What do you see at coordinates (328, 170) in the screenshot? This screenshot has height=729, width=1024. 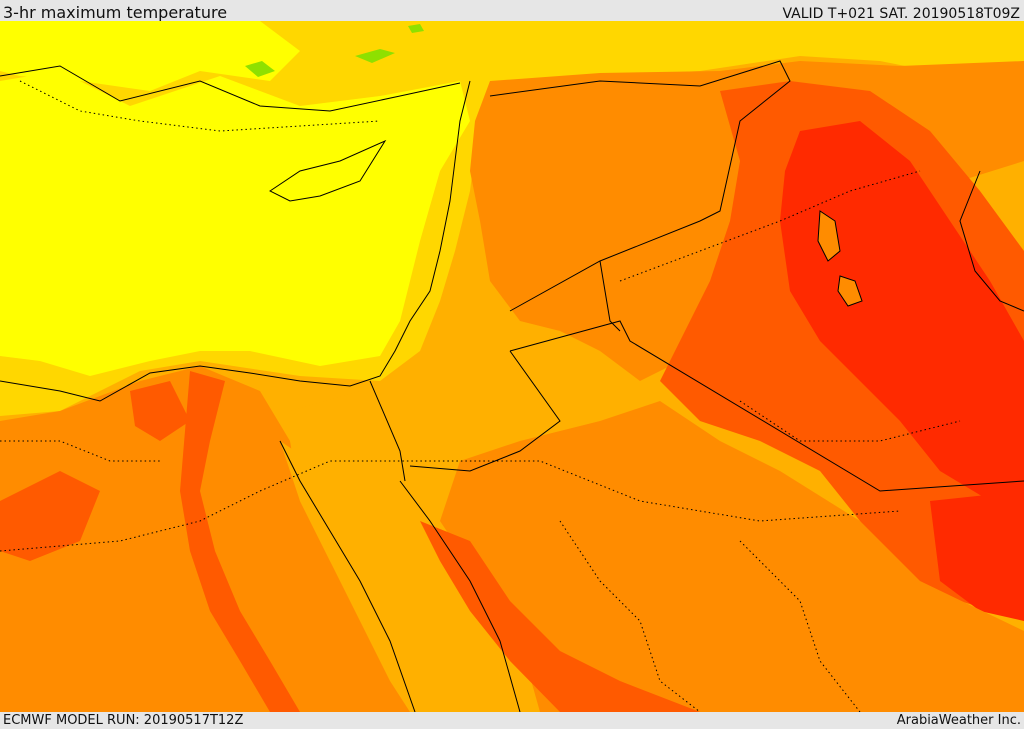 I see `coastline-cyprus` at bounding box center [328, 170].